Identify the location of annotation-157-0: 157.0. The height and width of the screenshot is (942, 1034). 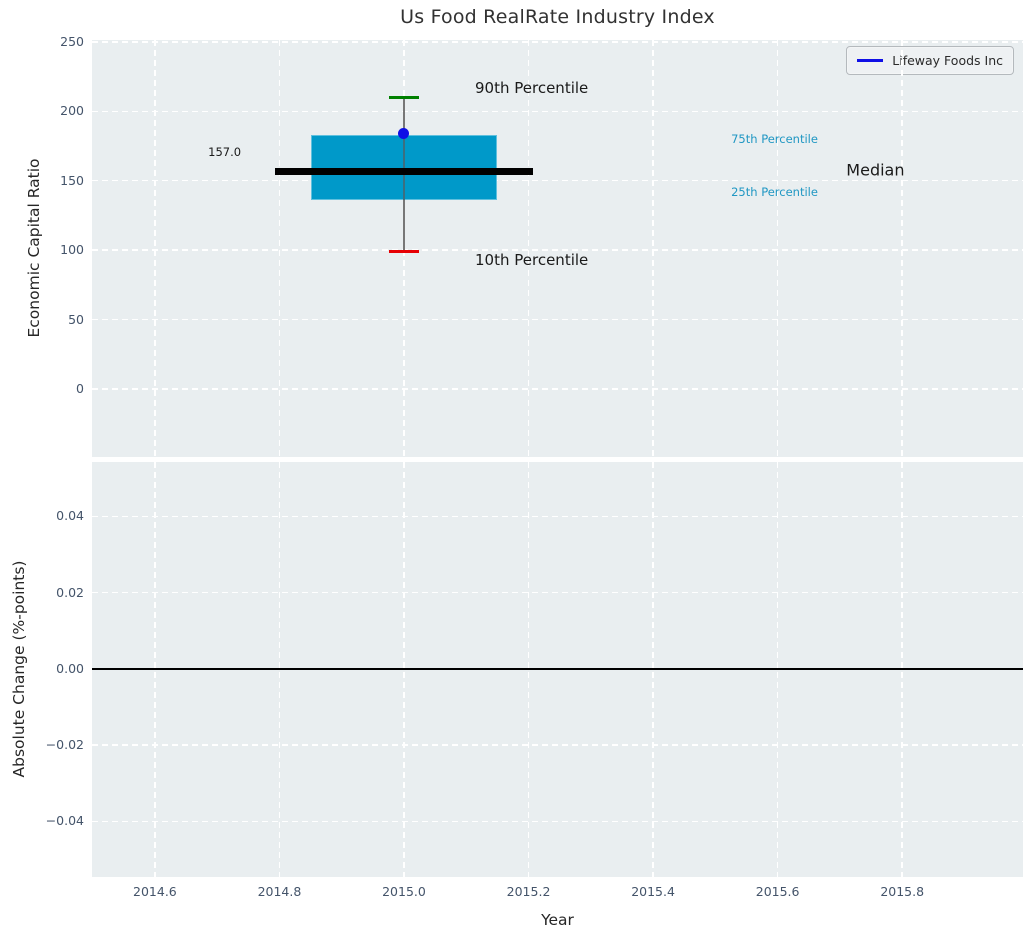
(225, 151).